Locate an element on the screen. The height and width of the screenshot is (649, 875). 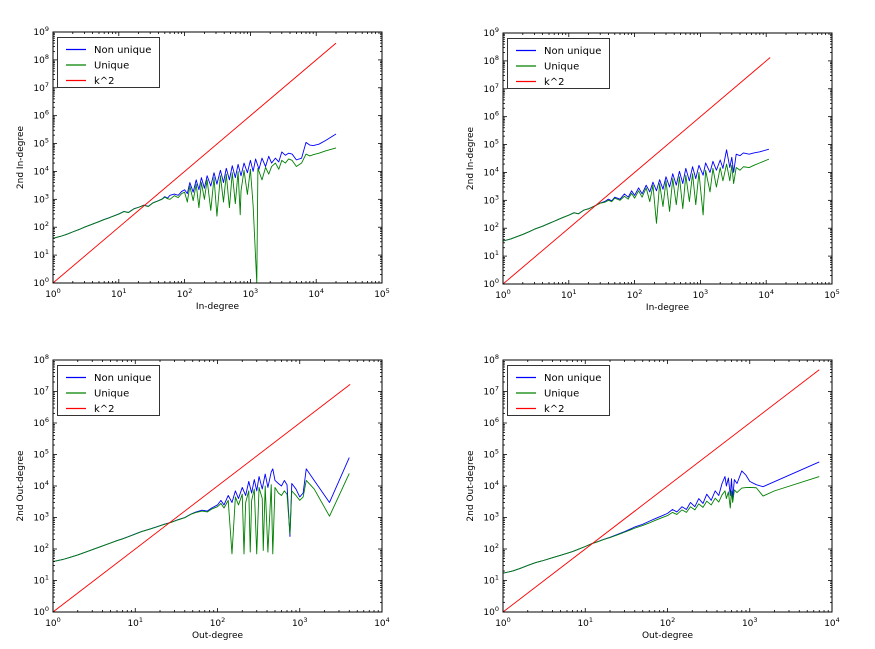
x-axis-tick-labels: 10⁰ 10¹ 10² 10³ 10⁴ is located at coordinates (217, 622).